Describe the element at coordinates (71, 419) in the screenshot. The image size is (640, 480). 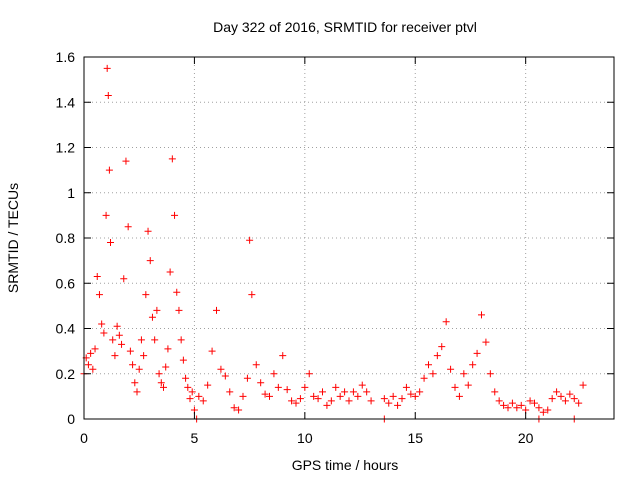
I see `y-tick-label: 0` at that location.